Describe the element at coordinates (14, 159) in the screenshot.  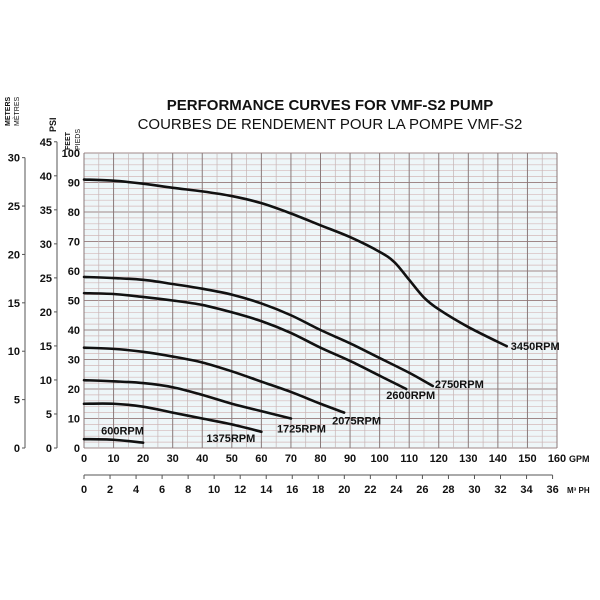
I see `meters-tick-label: 30` at that location.